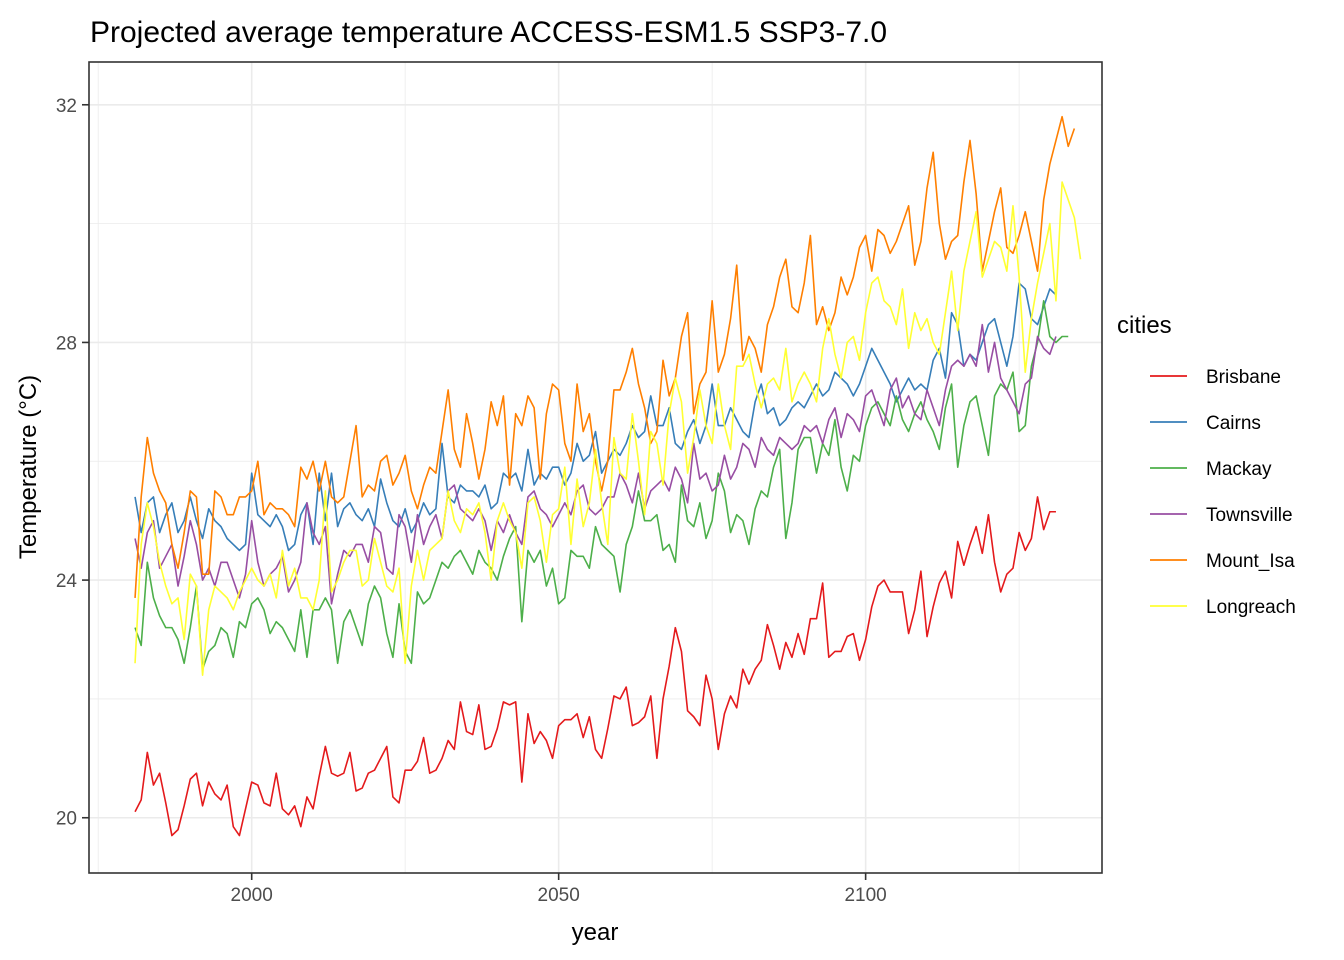 The width and height of the screenshot is (1344, 960). What do you see at coordinates (66, 819) in the screenshot?
I see `y-tick-label: 20` at bounding box center [66, 819].